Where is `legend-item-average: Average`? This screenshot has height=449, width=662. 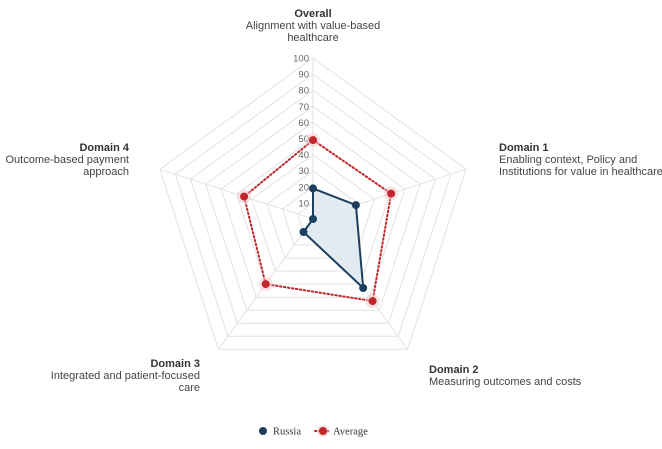 legend-item-average: Average is located at coordinates (341, 431).